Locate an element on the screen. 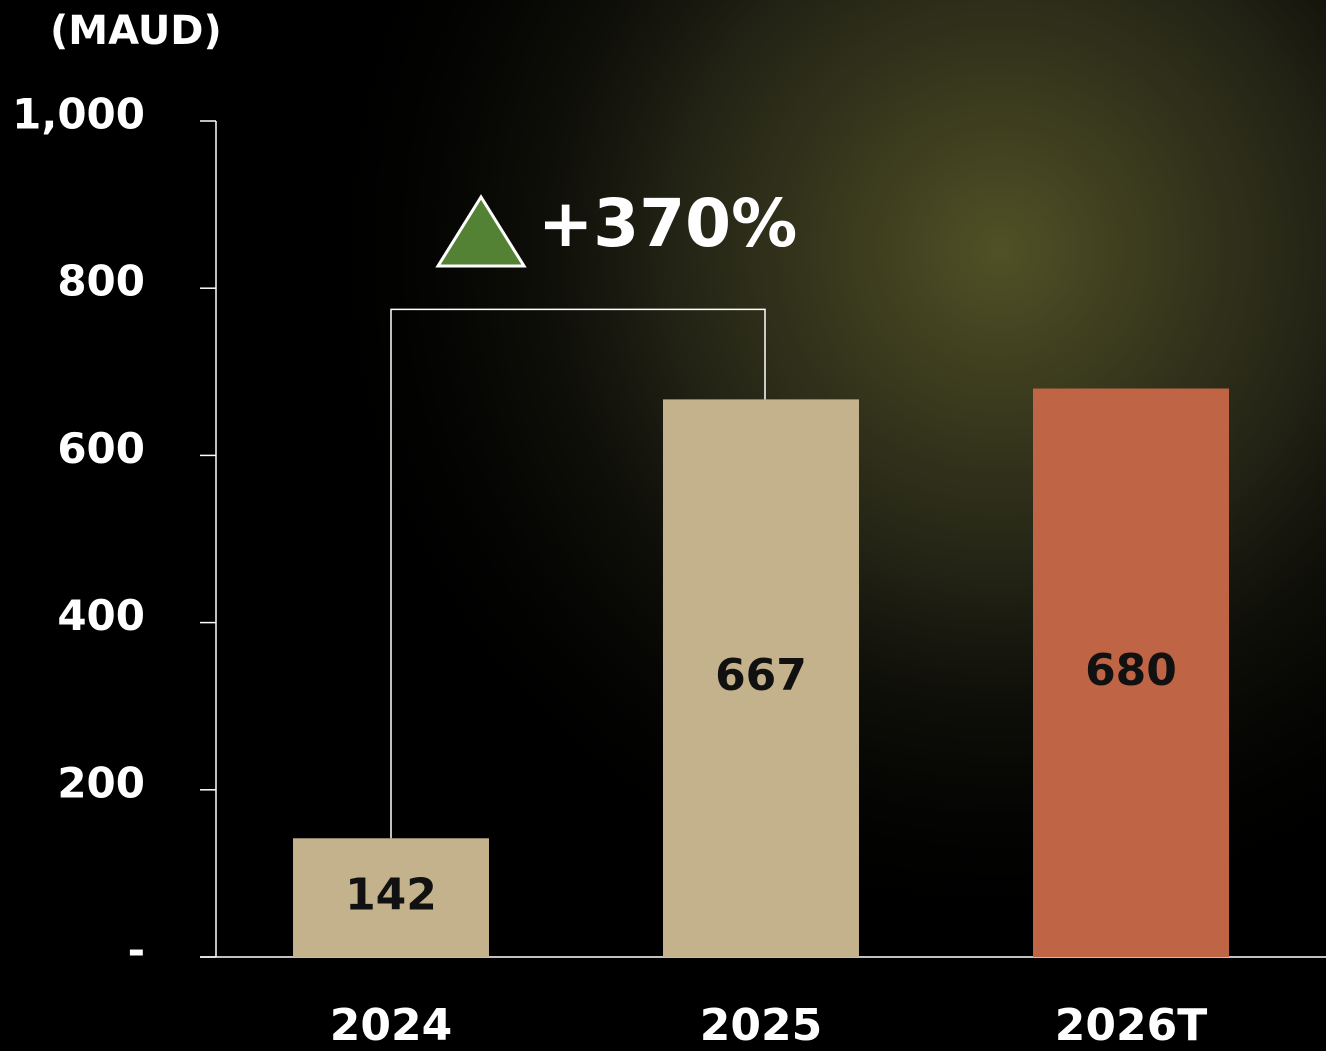 The image size is (1326, 1051). y-tick-label: 600 is located at coordinates (101, 448).